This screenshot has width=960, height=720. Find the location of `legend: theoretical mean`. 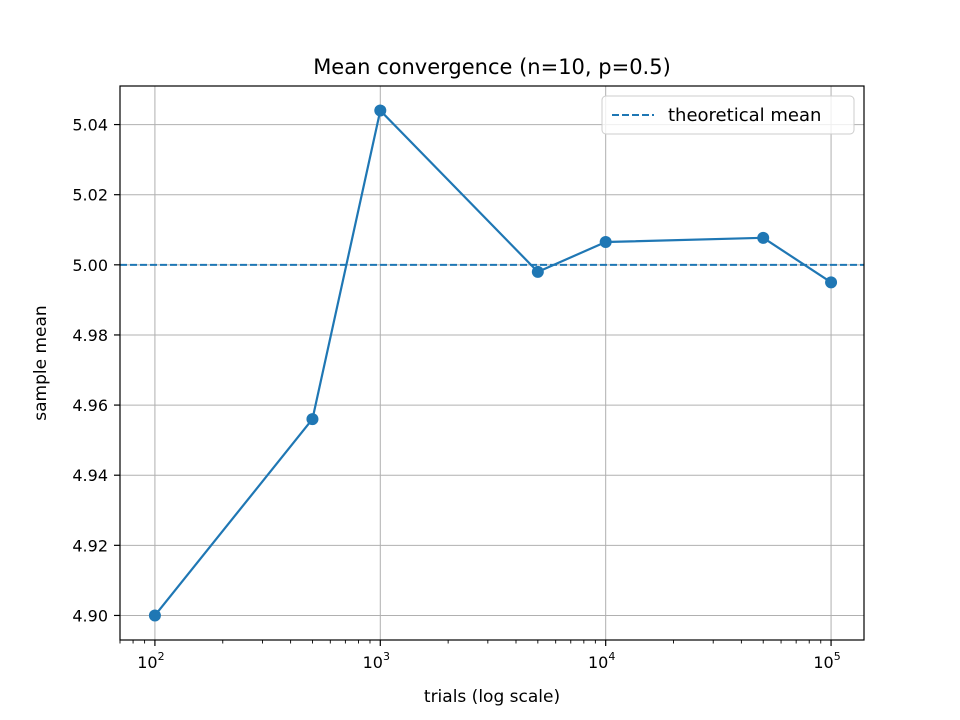

legend: theoretical mean is located at coordinates (728, 115).